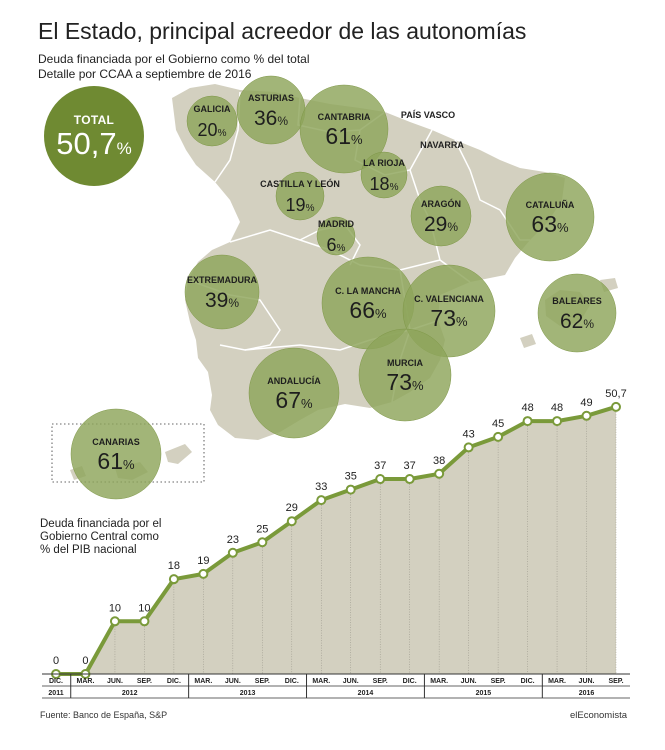  Describe the element at coordinates (351, 477) in the screenshot. I see `data-label: 35` at that location.